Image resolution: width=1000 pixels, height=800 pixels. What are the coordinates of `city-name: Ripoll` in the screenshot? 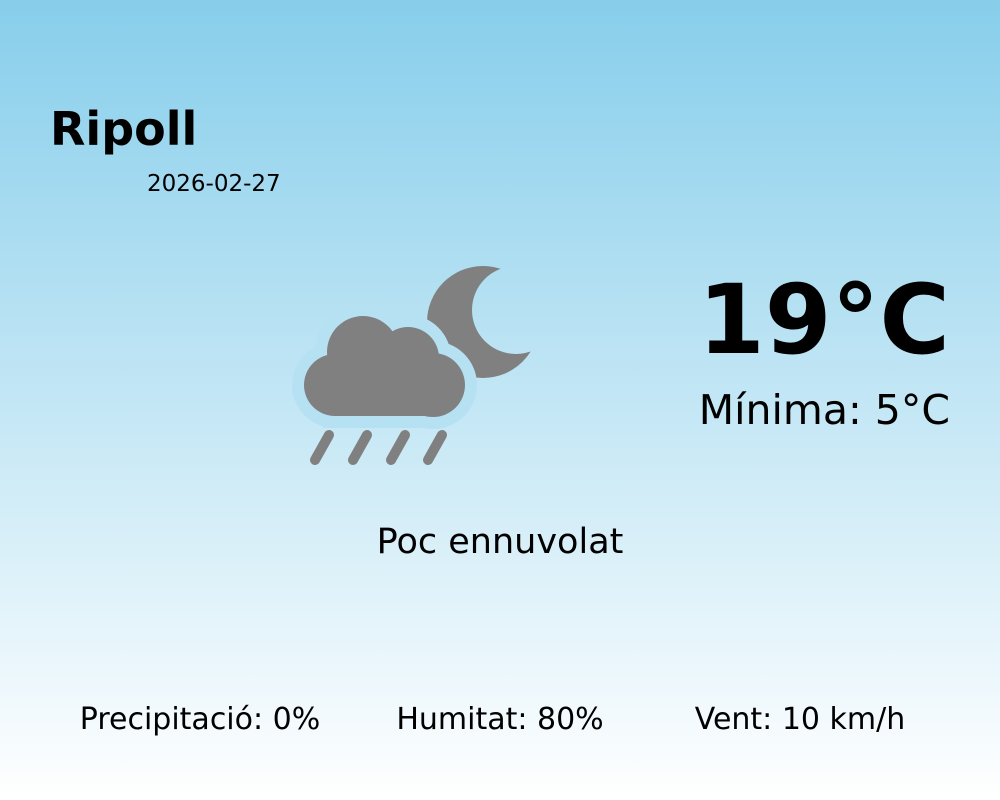 It's located at (124, 129).